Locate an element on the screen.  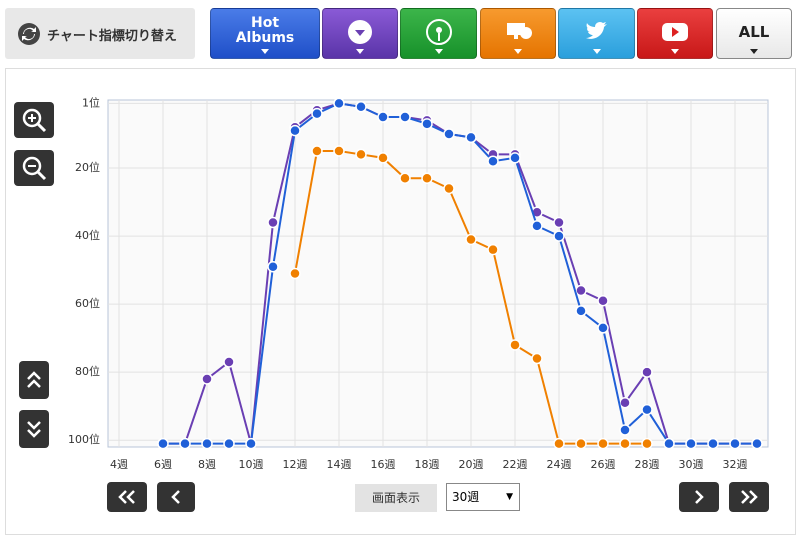
youtube-button is located at coordinates (675, 33).